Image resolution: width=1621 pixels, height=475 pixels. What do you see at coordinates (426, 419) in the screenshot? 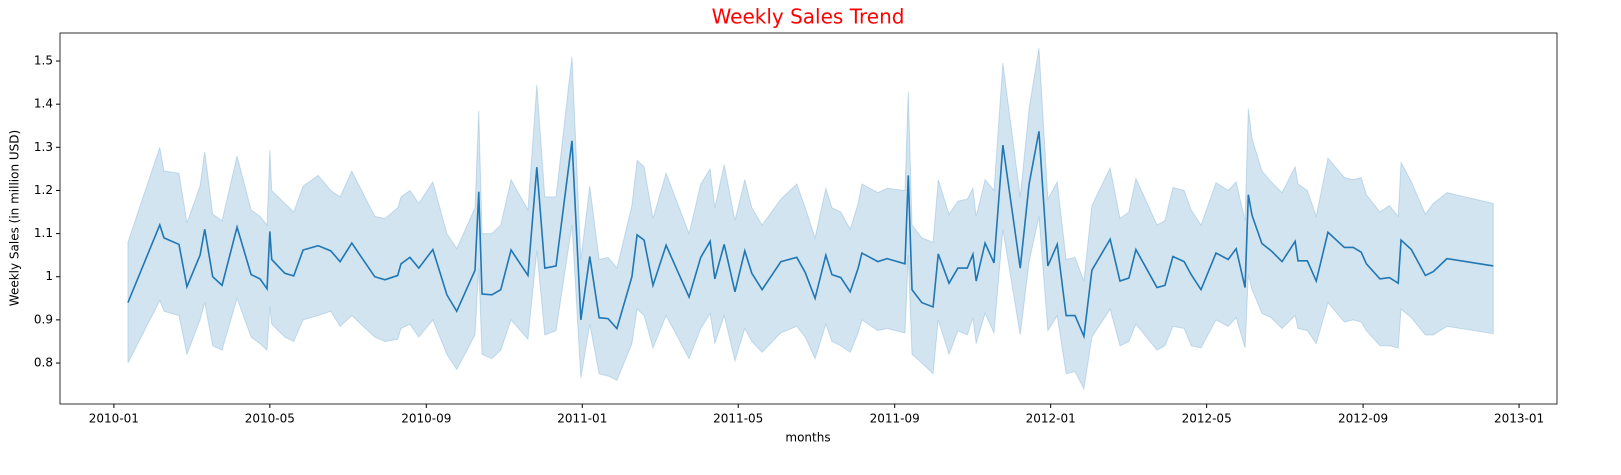
I see `x-tick-label: 2010-09` at bounding box center [426, 419].